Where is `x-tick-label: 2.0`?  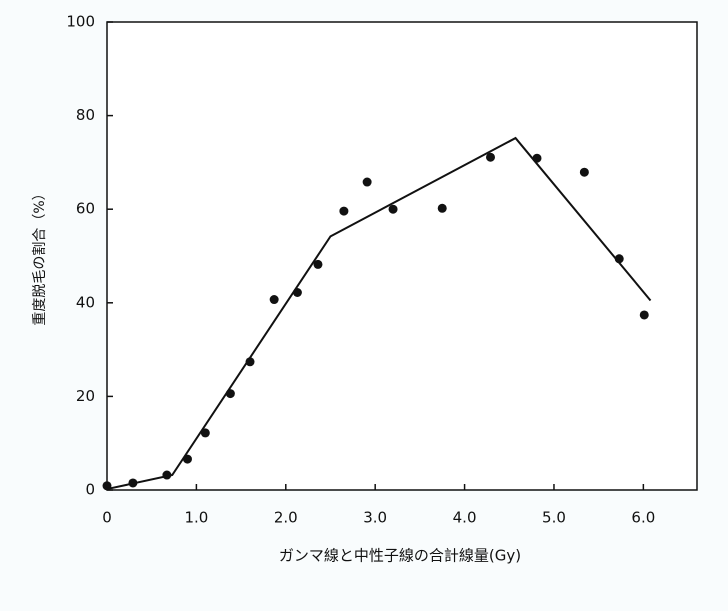
x-tick-label: 2.0 is located at coordinates (286, 518).